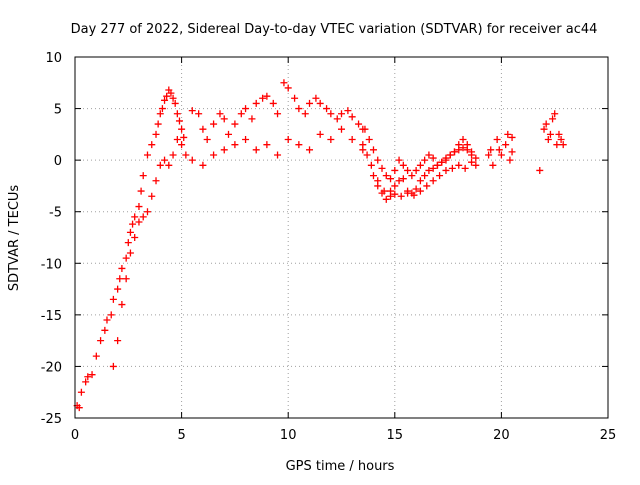  What do you see at coordinates (608, 435) in the screenshot?
I see `x-tick-label: 25` at bounding box center [608, 435].